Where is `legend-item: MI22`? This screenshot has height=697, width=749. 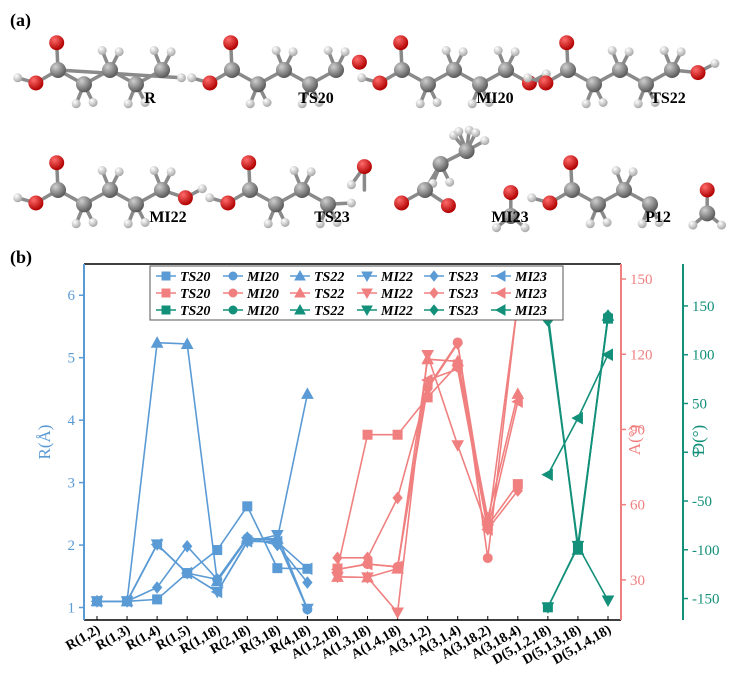 legend-item: MI22 is located at coordinates (385, 311).